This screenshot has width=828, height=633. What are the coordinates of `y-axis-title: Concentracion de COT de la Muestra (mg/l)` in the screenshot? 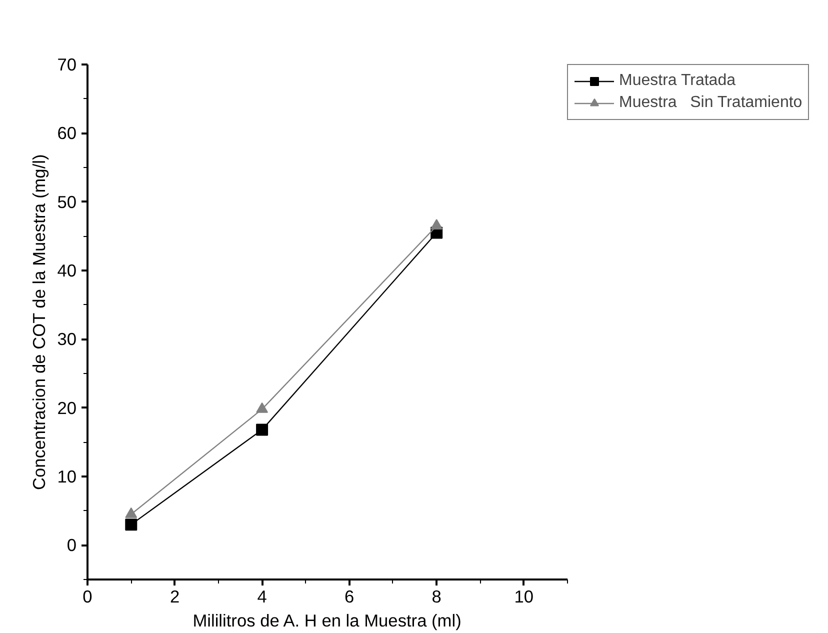 It's located at (39, 322).